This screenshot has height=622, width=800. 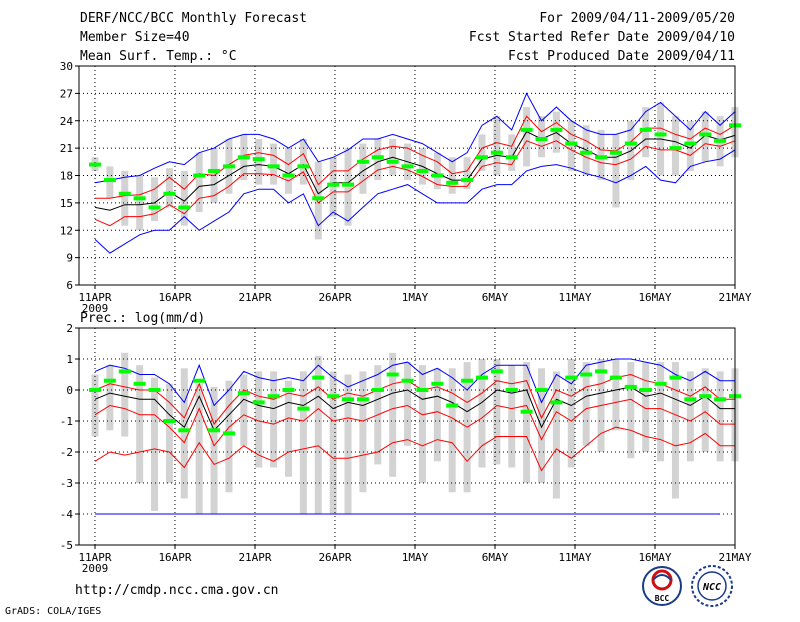 I want to click on temp-label: Mean Surf. Temp.: °C, so click(x=158, y=56).